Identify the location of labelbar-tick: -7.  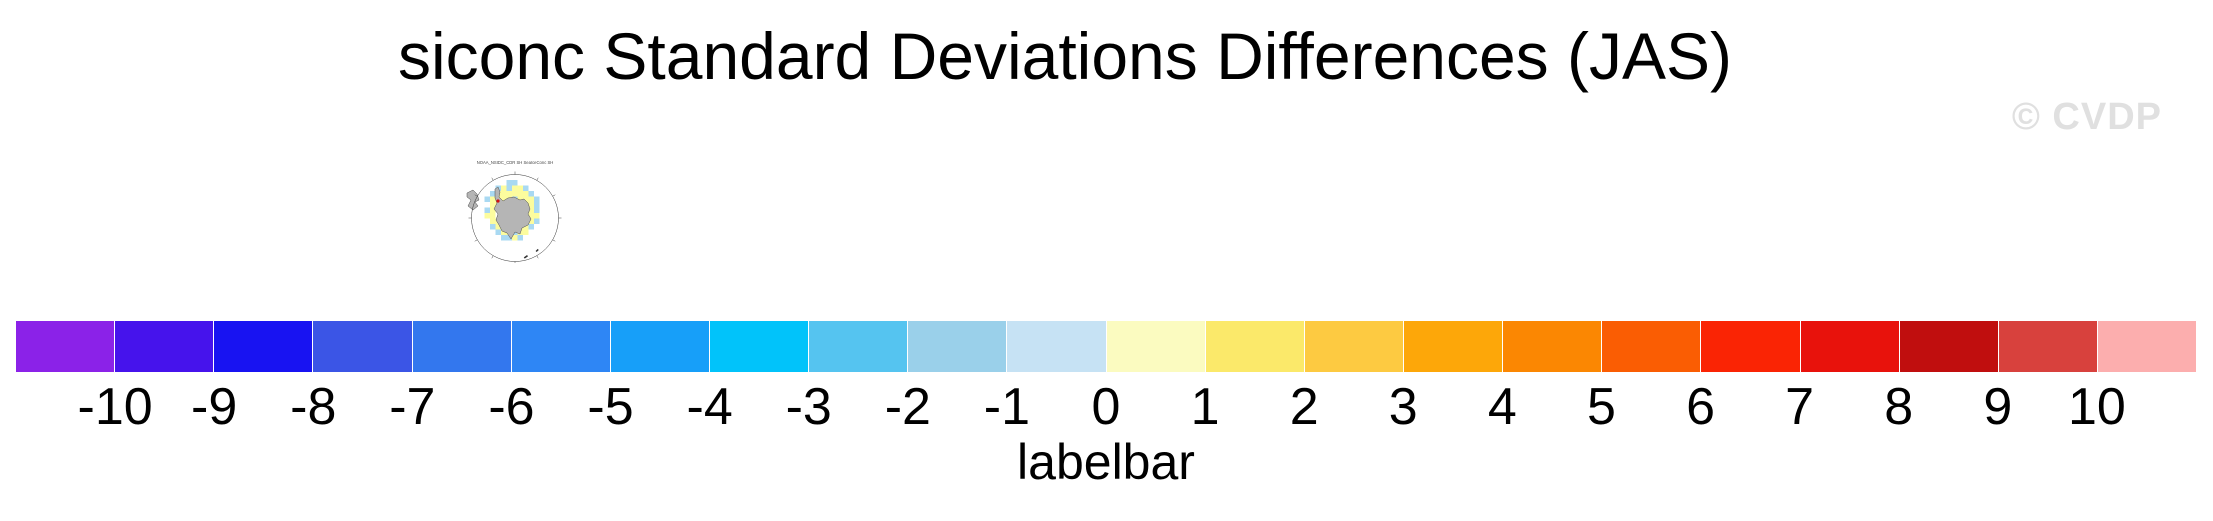
(412, 407).